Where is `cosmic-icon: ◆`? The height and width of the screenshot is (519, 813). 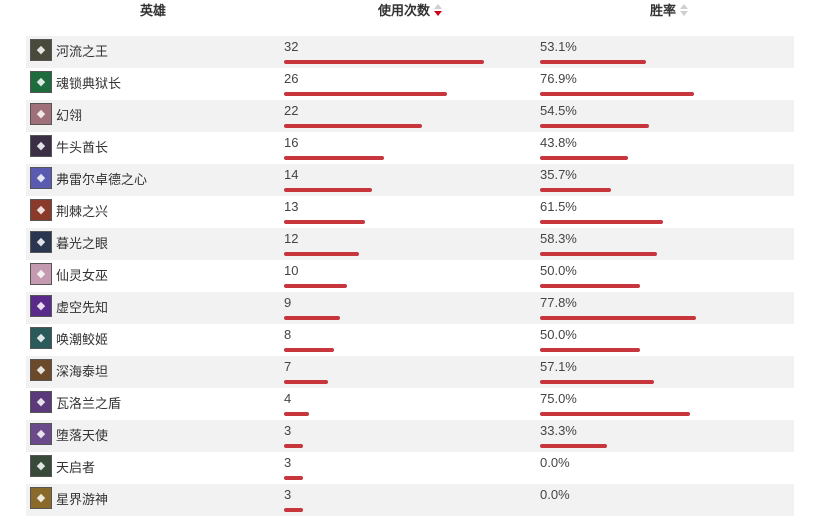 cosmic-icon: ◆ is located at coordinates (41, 498).